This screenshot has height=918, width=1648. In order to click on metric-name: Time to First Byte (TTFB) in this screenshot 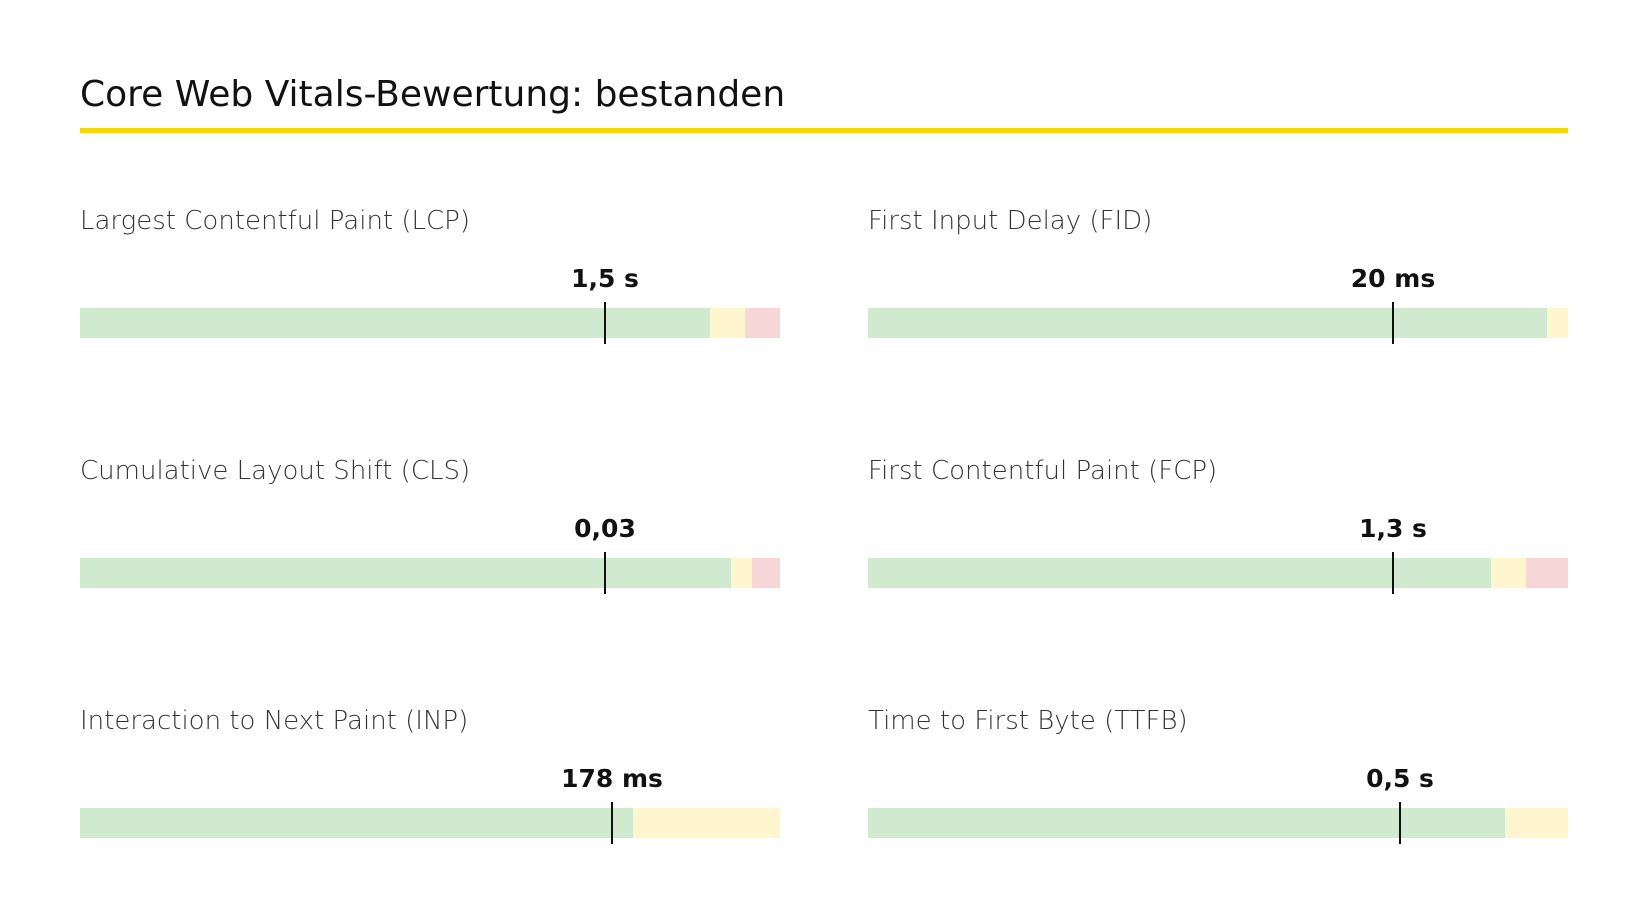, I will do `click(1028, 721)`.